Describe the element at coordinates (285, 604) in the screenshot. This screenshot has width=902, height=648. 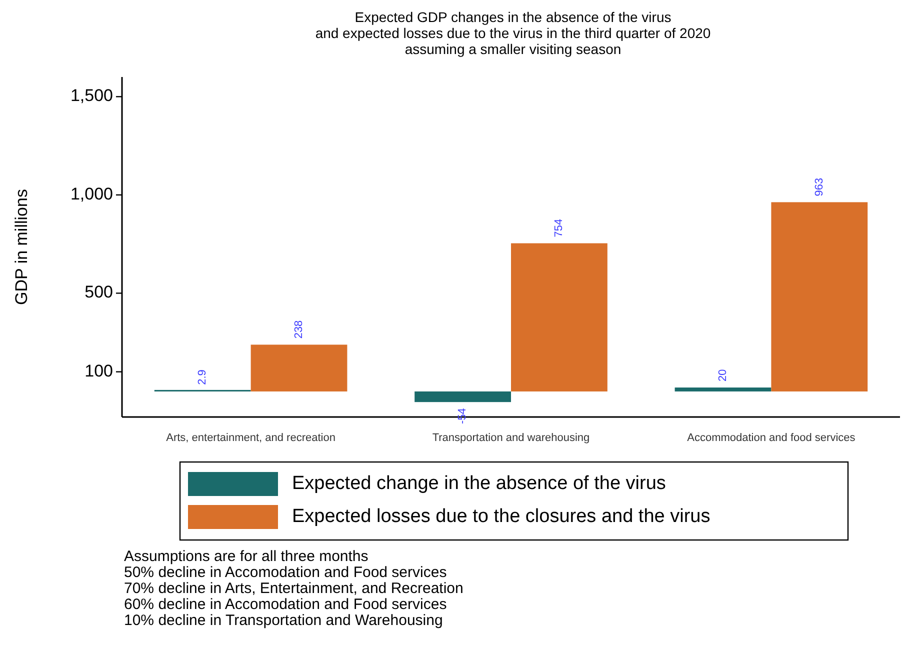
I see `text: 60% decline in Accomodation and Food services` at that location.